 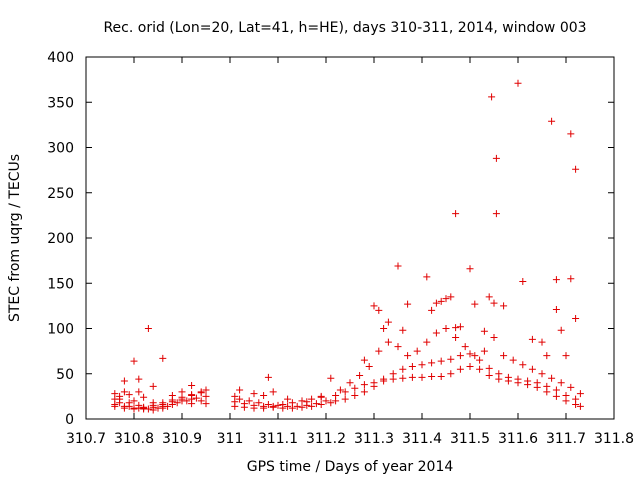 I want to click on x-tick-label: 311.2, so click(x=326, y=439).